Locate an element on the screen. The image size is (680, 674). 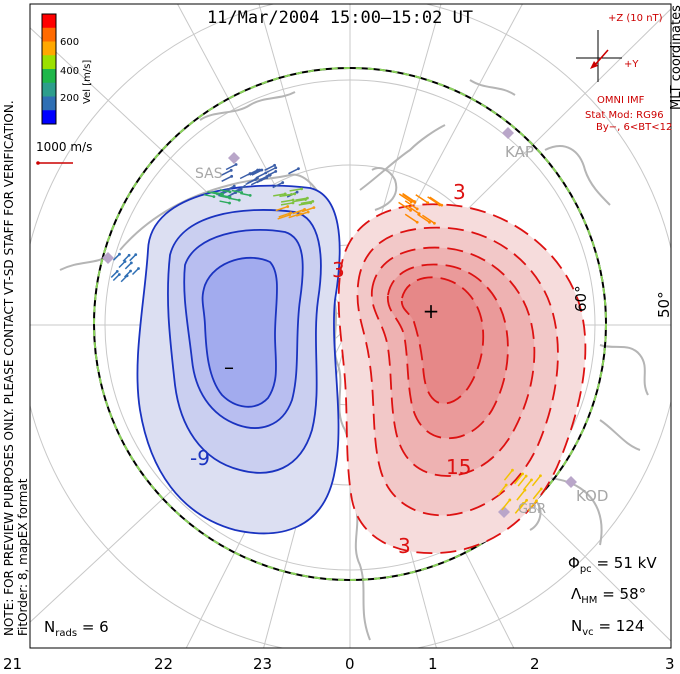
stat-model: Stat Mod: RG96 is located at coordinates (624, 115).